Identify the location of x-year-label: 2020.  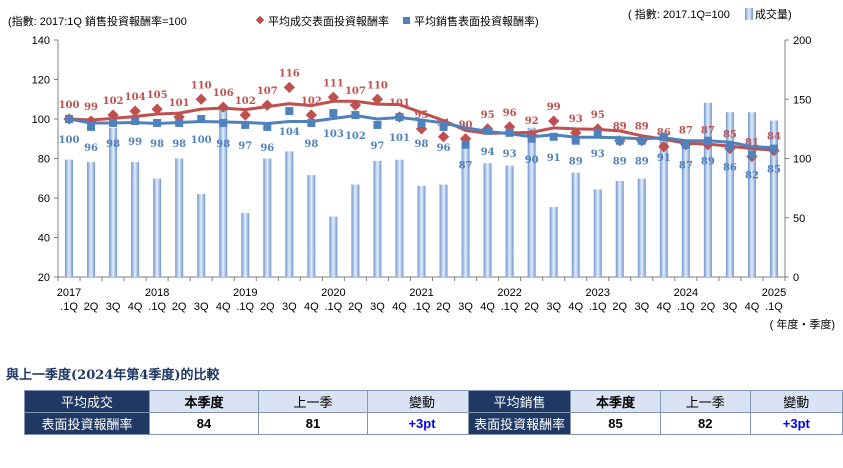
(333, 293).